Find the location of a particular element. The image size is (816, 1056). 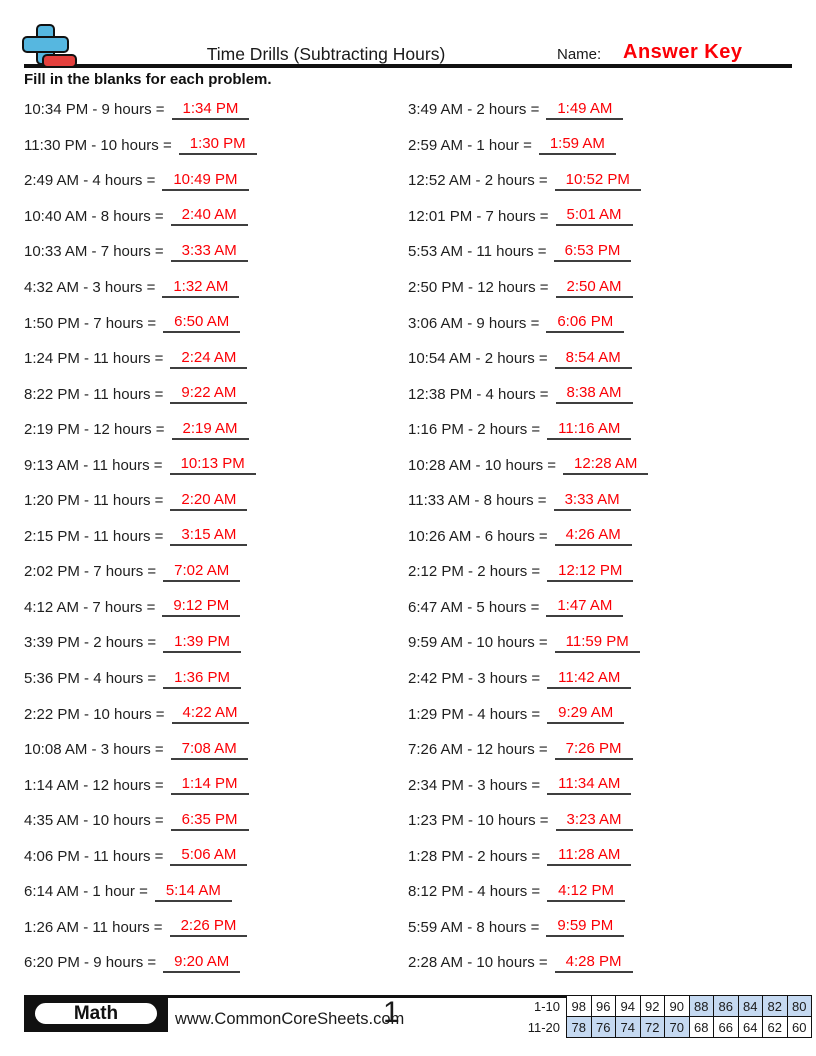

answer-blank: 6:53 PM is located at coordinates (592, 252).